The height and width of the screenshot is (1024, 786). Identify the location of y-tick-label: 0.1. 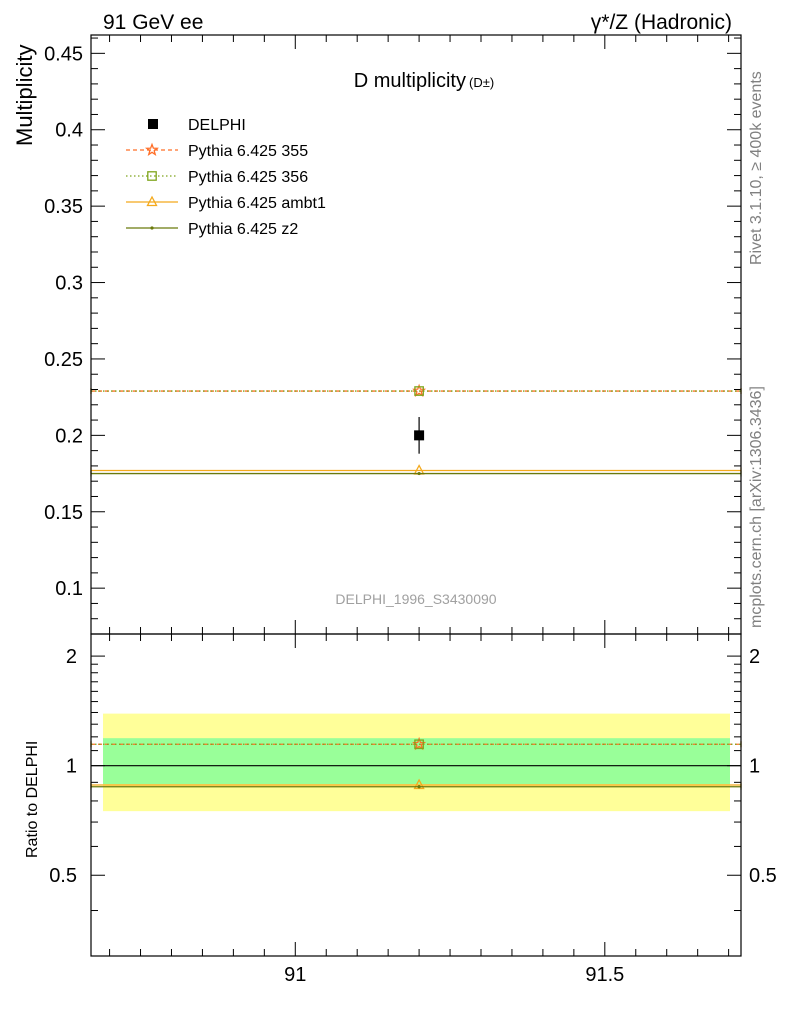
(69, 589).